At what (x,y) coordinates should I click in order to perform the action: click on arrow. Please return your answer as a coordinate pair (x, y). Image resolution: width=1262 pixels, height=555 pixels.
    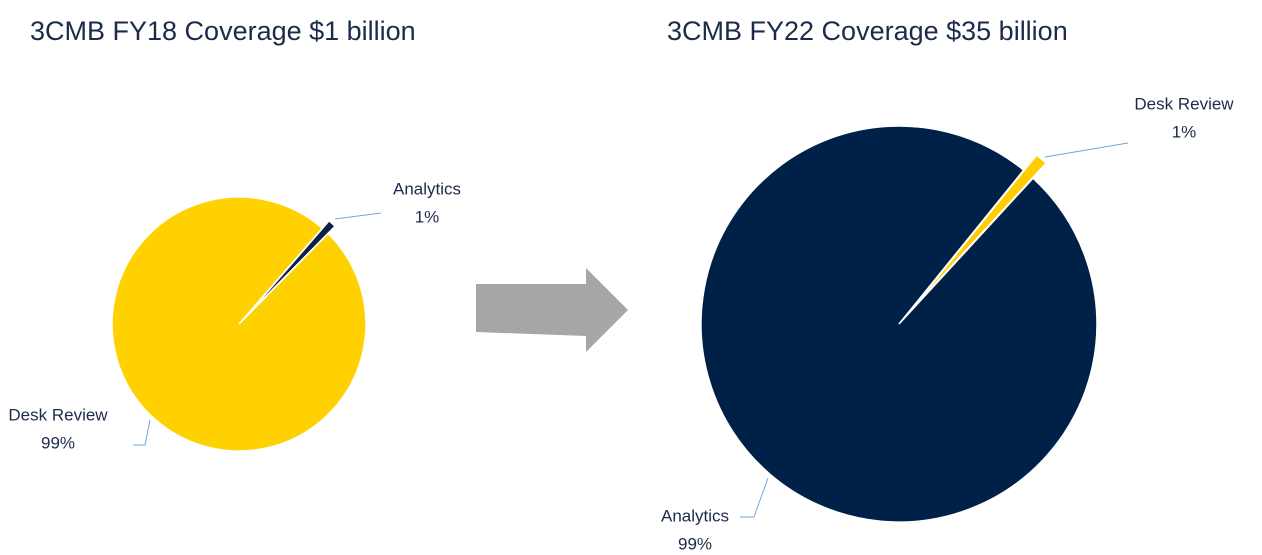
    Looking at the image, I should click on (552, 310).